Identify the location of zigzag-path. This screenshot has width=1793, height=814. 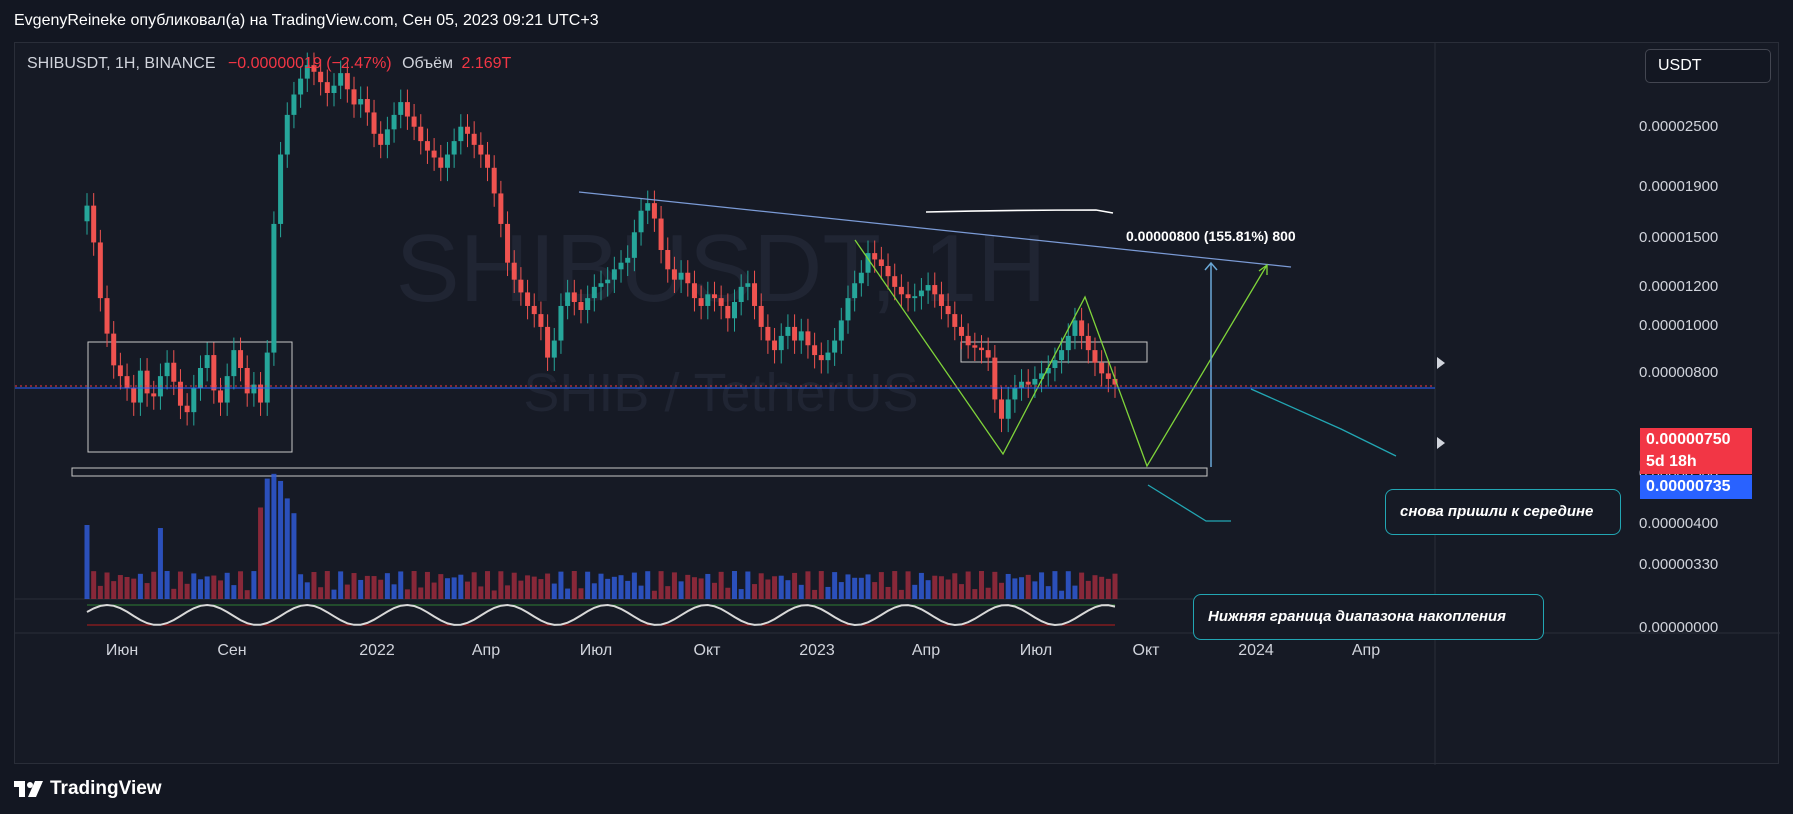
(1061, 353).